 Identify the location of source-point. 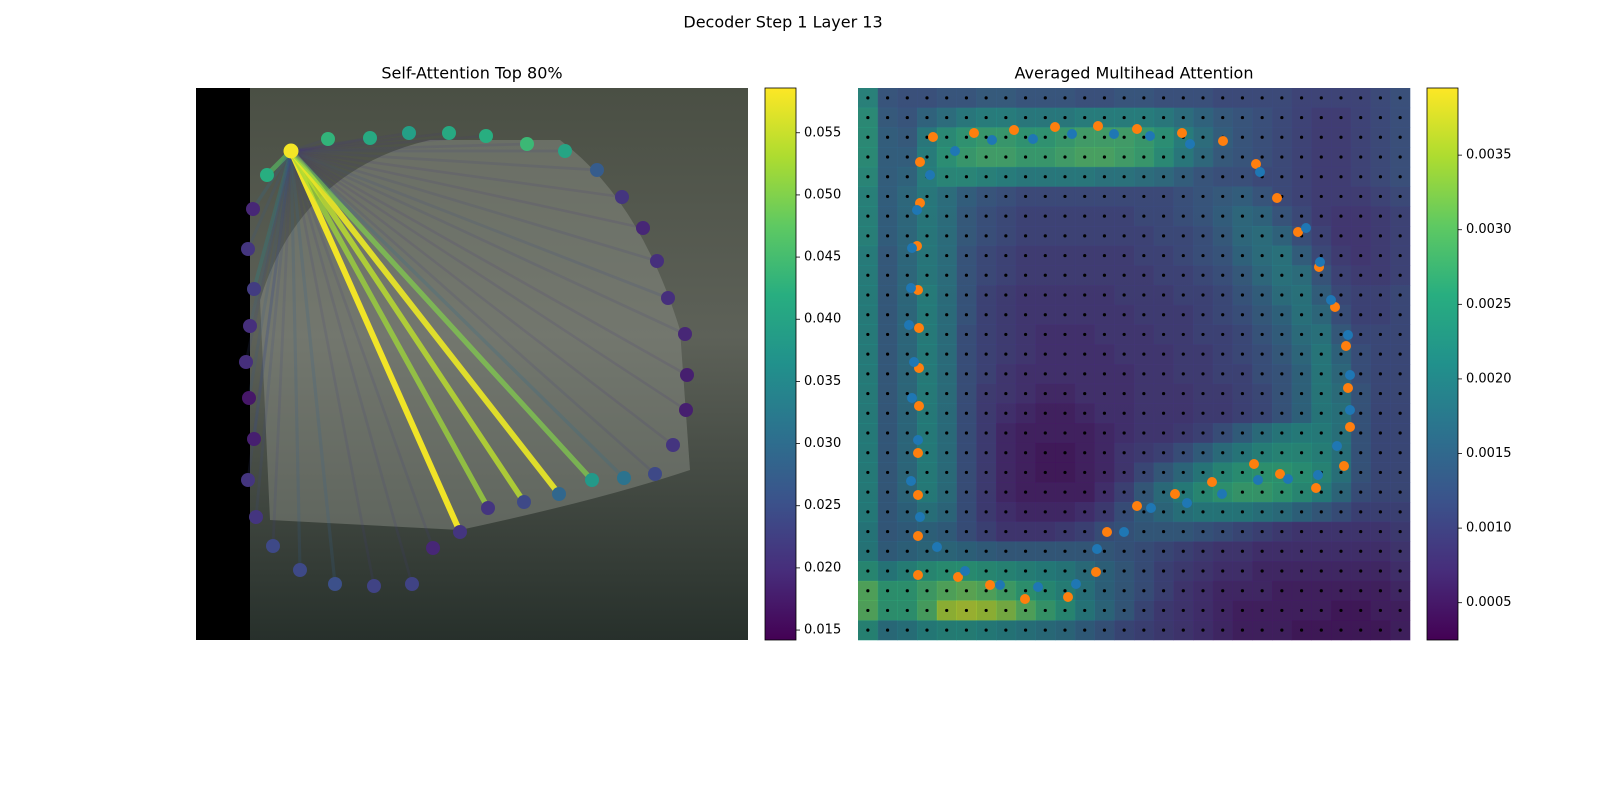
(291, 151).